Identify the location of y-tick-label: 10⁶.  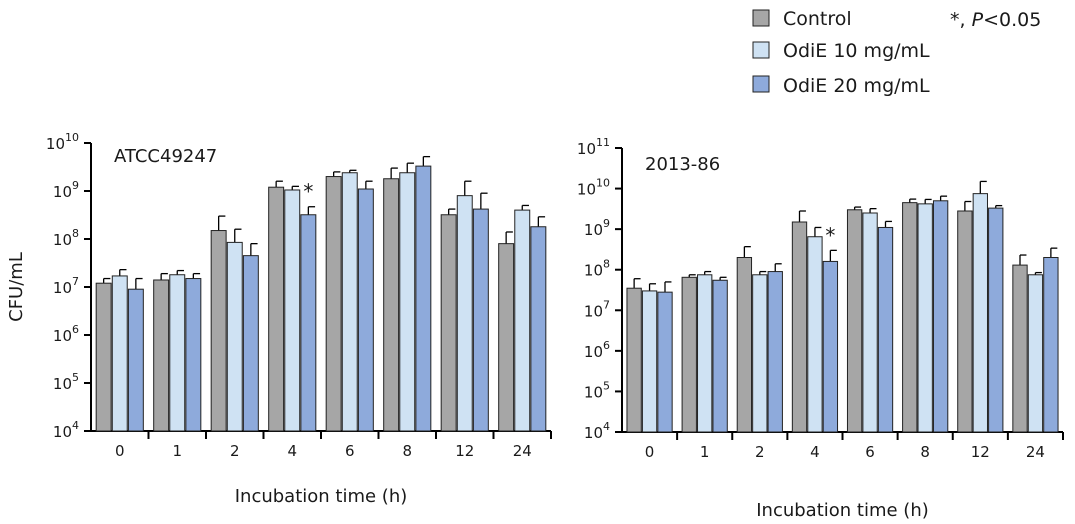
(597, 350).